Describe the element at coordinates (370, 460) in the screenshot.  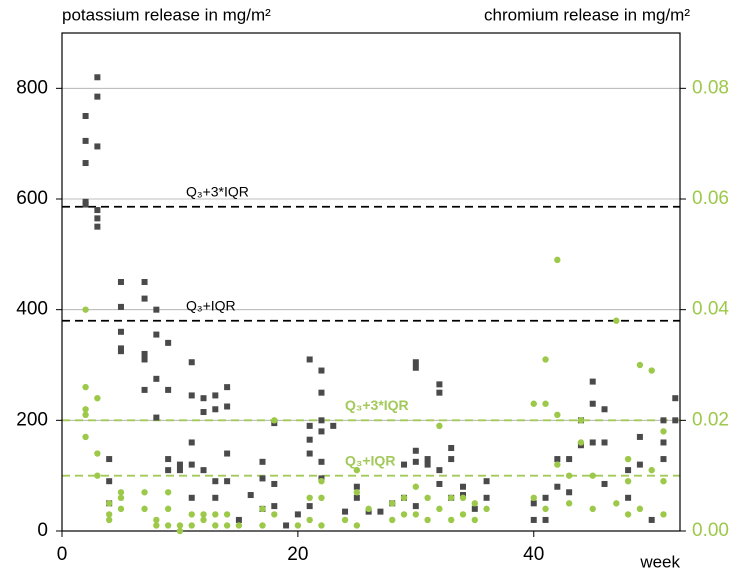
I see `reference-label: Q₃+IQR` at that location.